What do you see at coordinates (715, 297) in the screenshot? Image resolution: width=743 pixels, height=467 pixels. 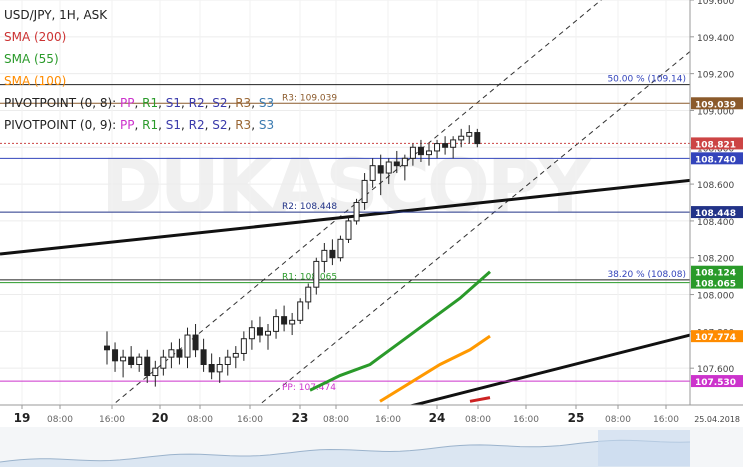 I see `y-tick-label-8: 108.000` at bounding box center [715, 297].